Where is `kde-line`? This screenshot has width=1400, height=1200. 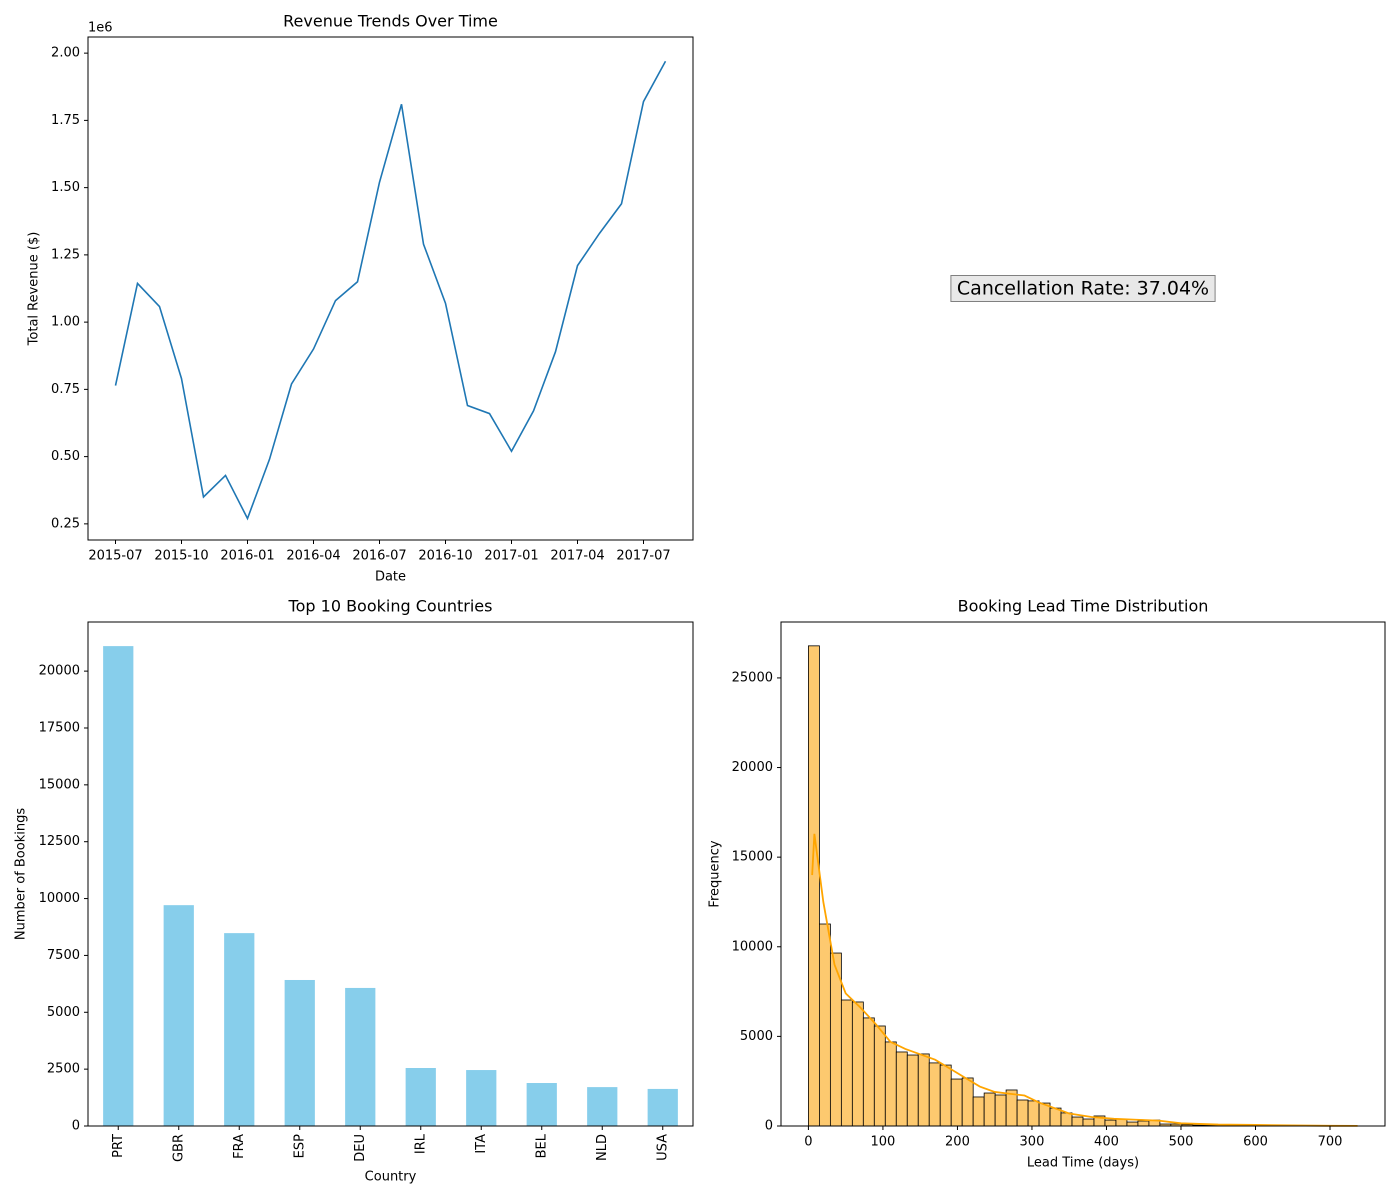
kde-line is located at coordinates (1084, 980).